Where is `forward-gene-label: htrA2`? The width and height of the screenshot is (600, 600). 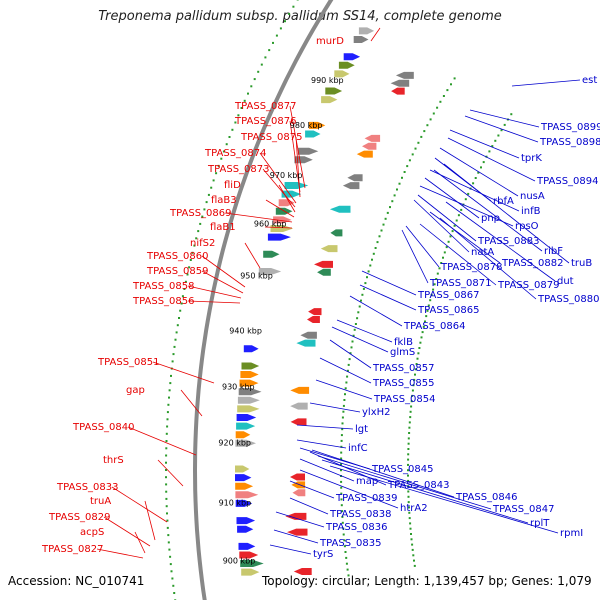
forward-gene-label: htrA2 is located at coordinates (414, 508).